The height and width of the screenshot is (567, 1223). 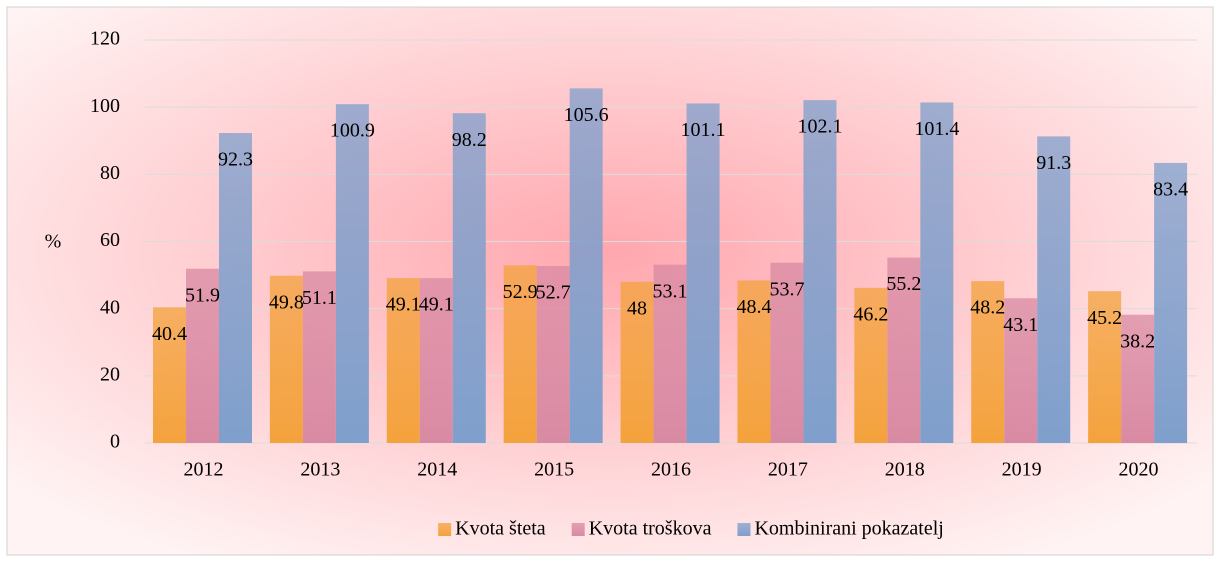 I want to click on x-tick-label: 2014, so click(x=437, y=470).